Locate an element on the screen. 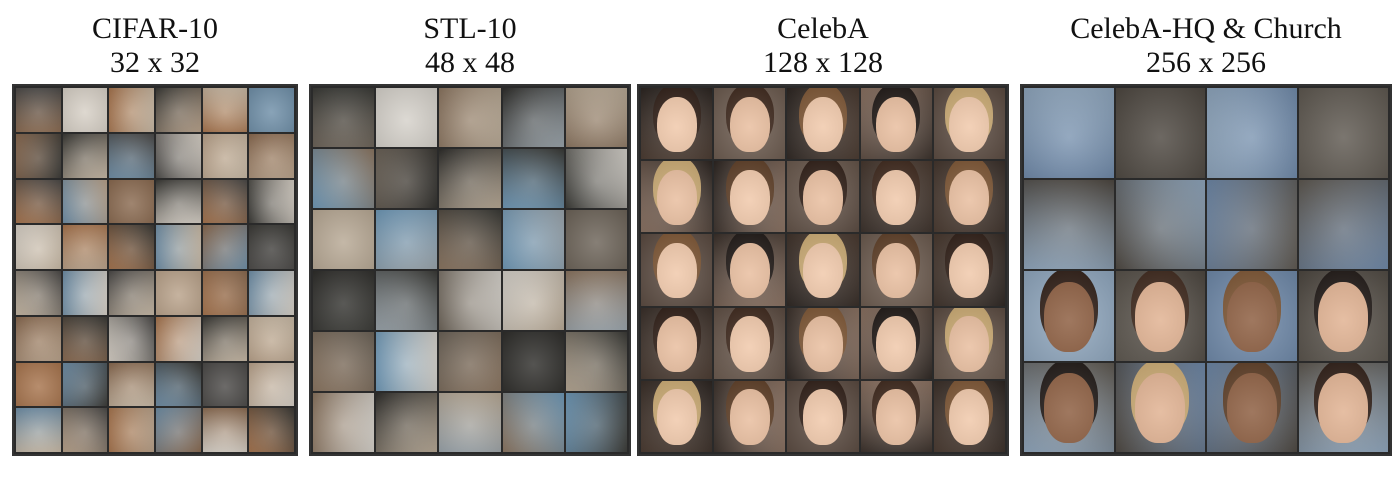 This screenshot has height=484, width=1400. stl10-resolution: 48 x 48 is located at coordinates (470, 62).